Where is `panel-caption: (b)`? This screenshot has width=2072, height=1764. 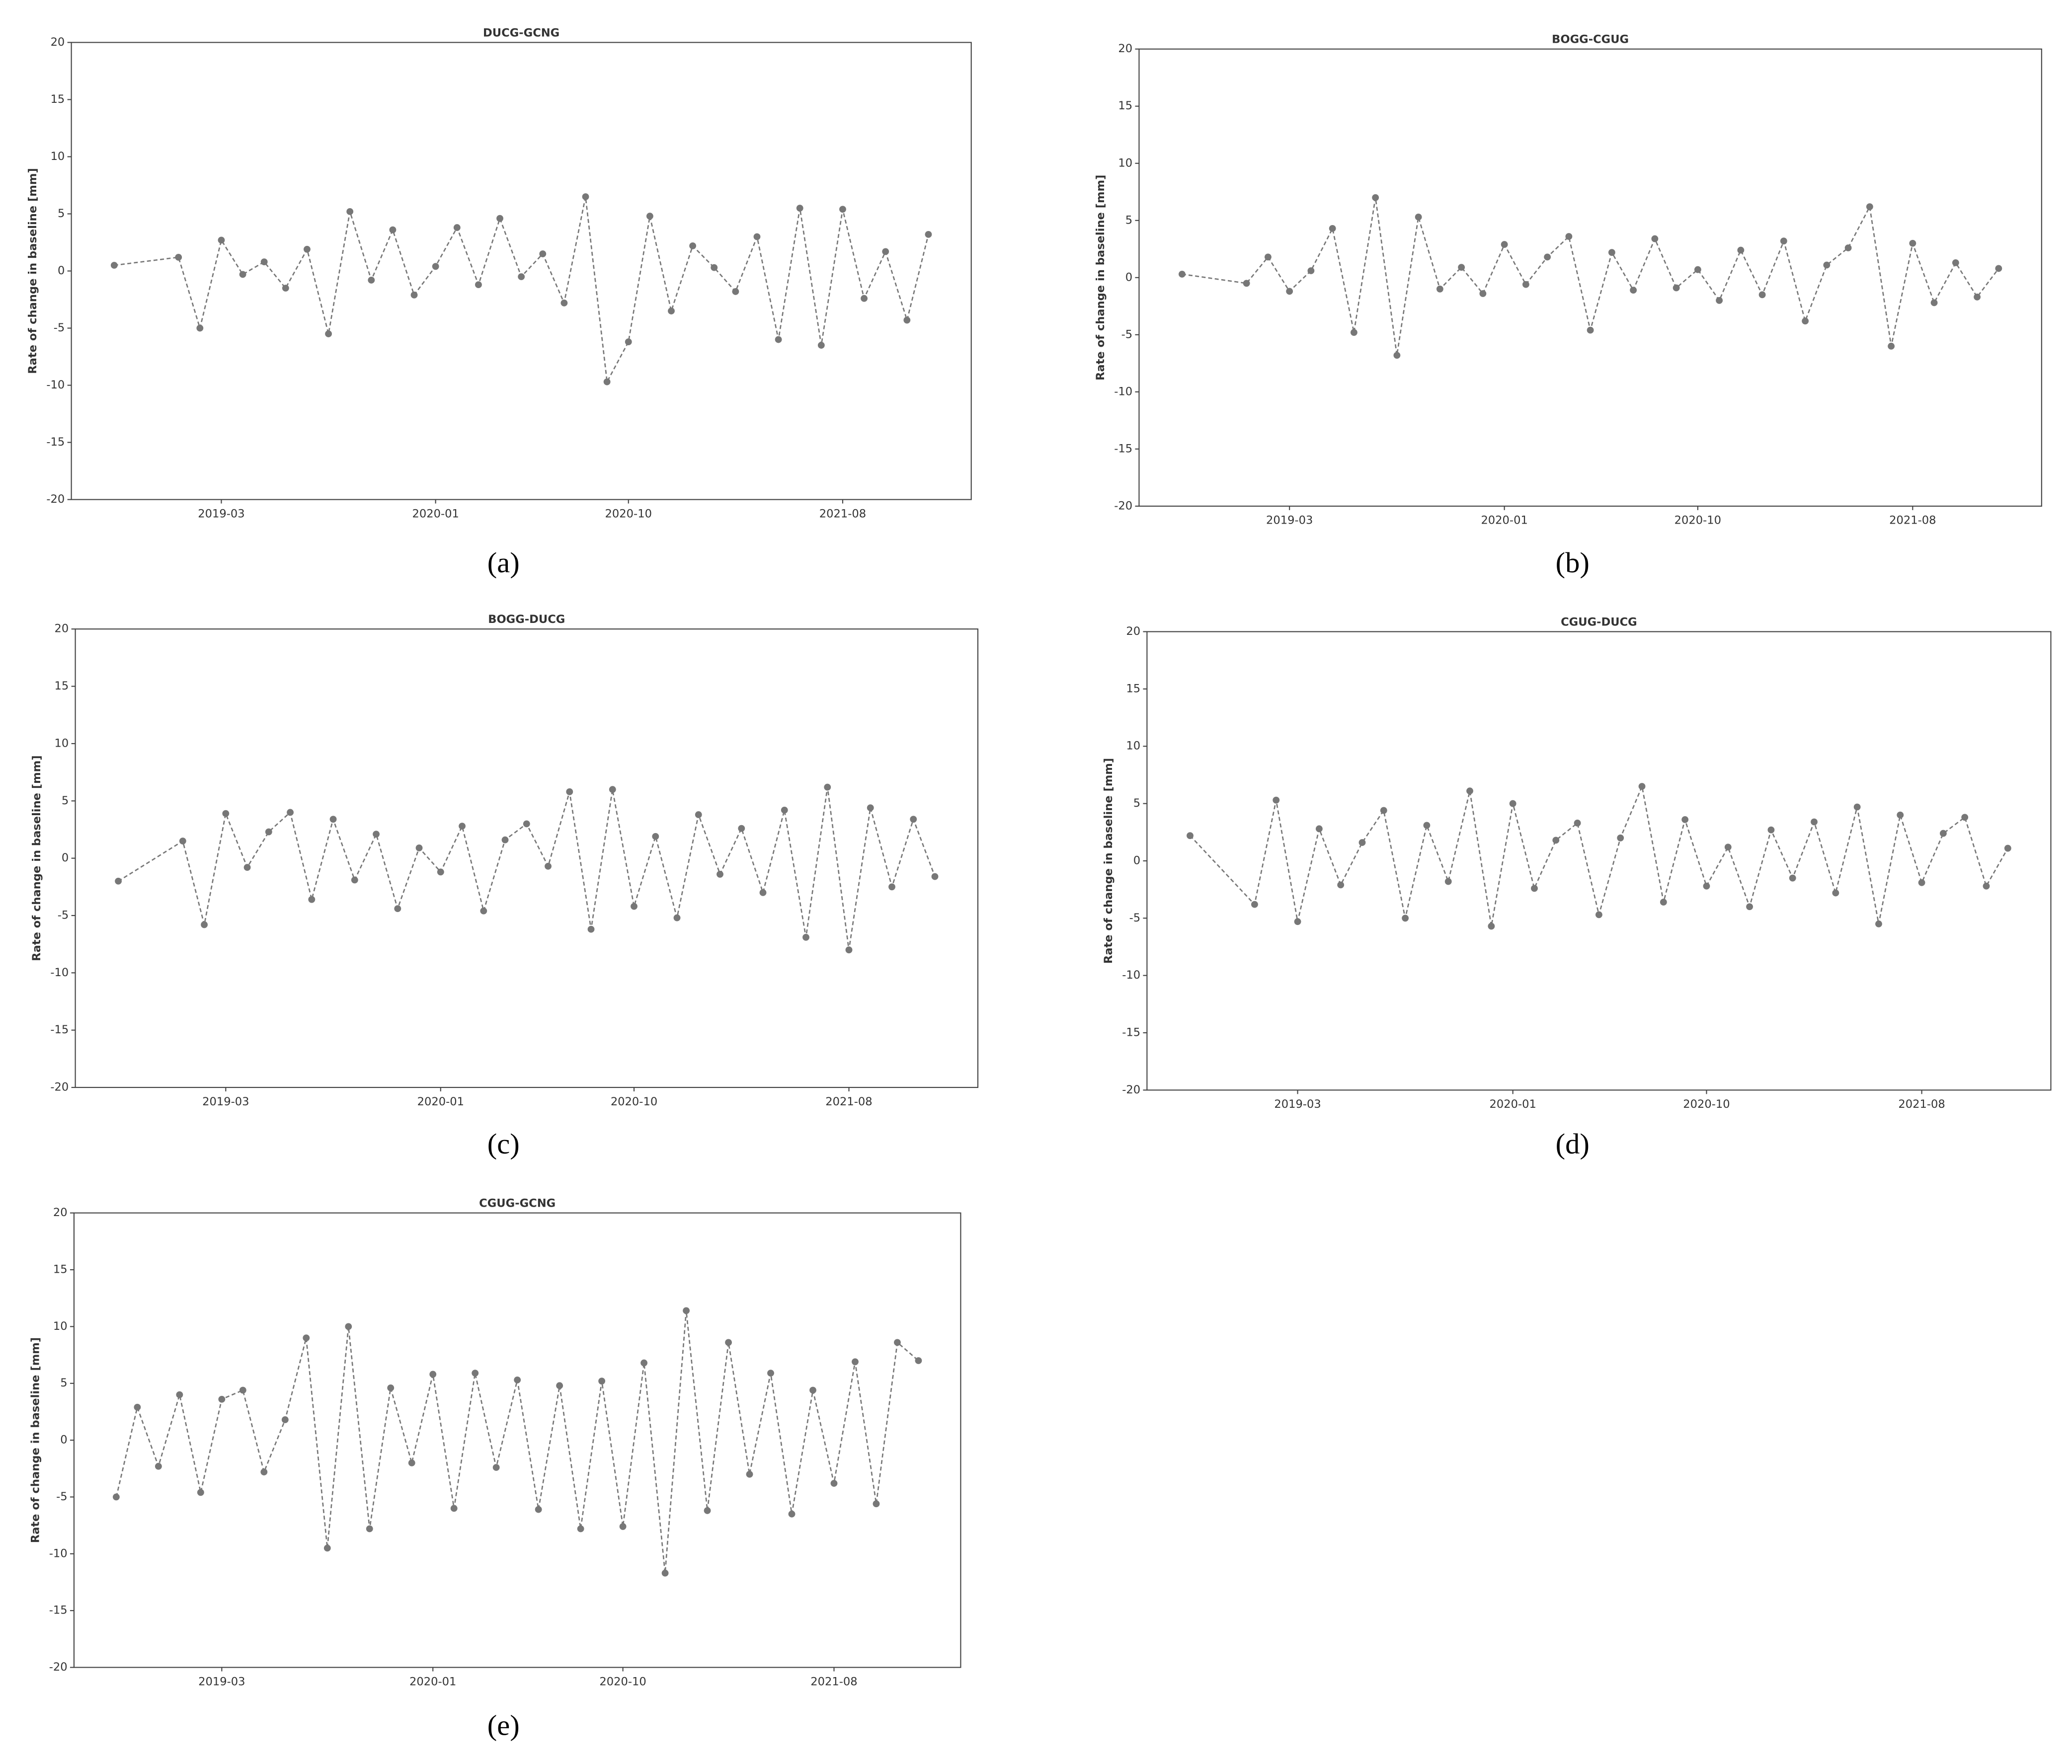 panel-caption: (b) is located at coordinates (1573, 562).